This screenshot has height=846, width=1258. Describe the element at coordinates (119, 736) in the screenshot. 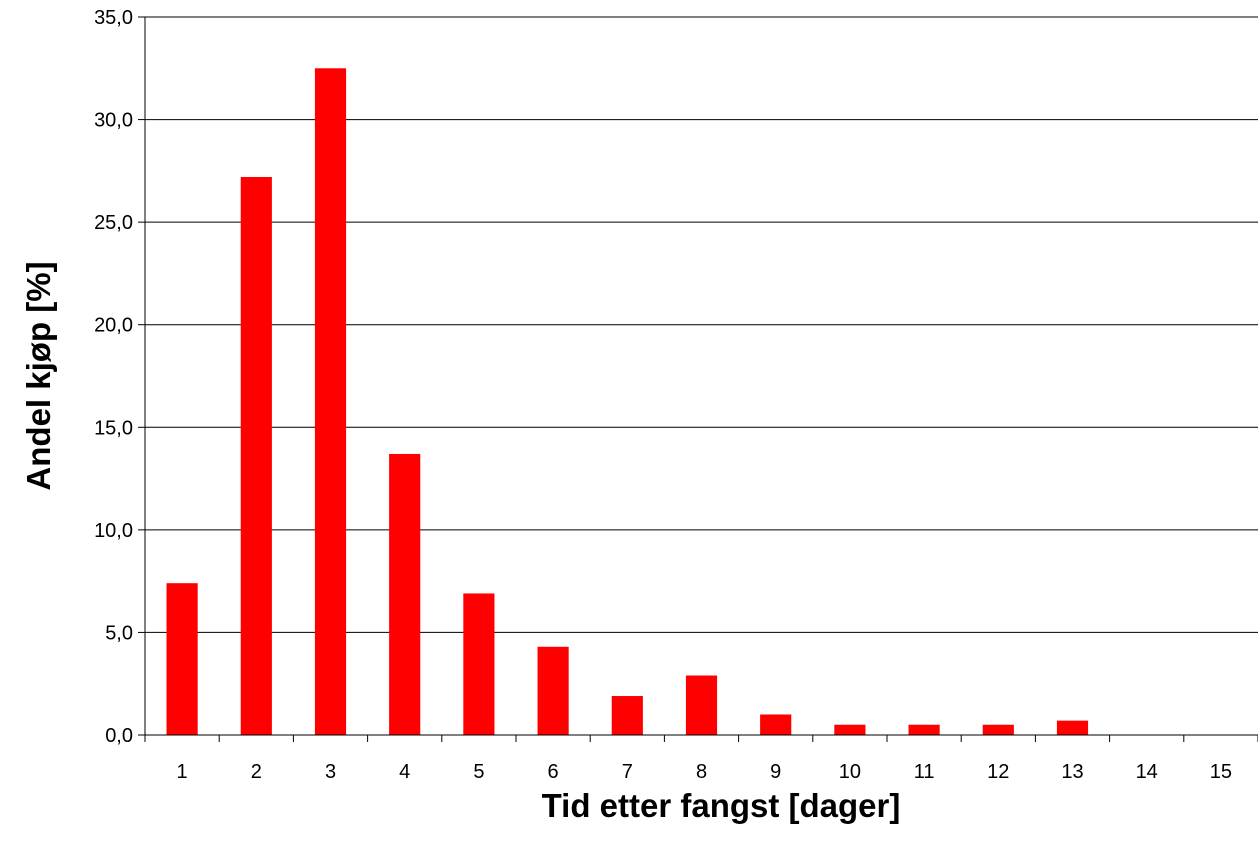

I see `y-tick-label: 0,0` at that location.